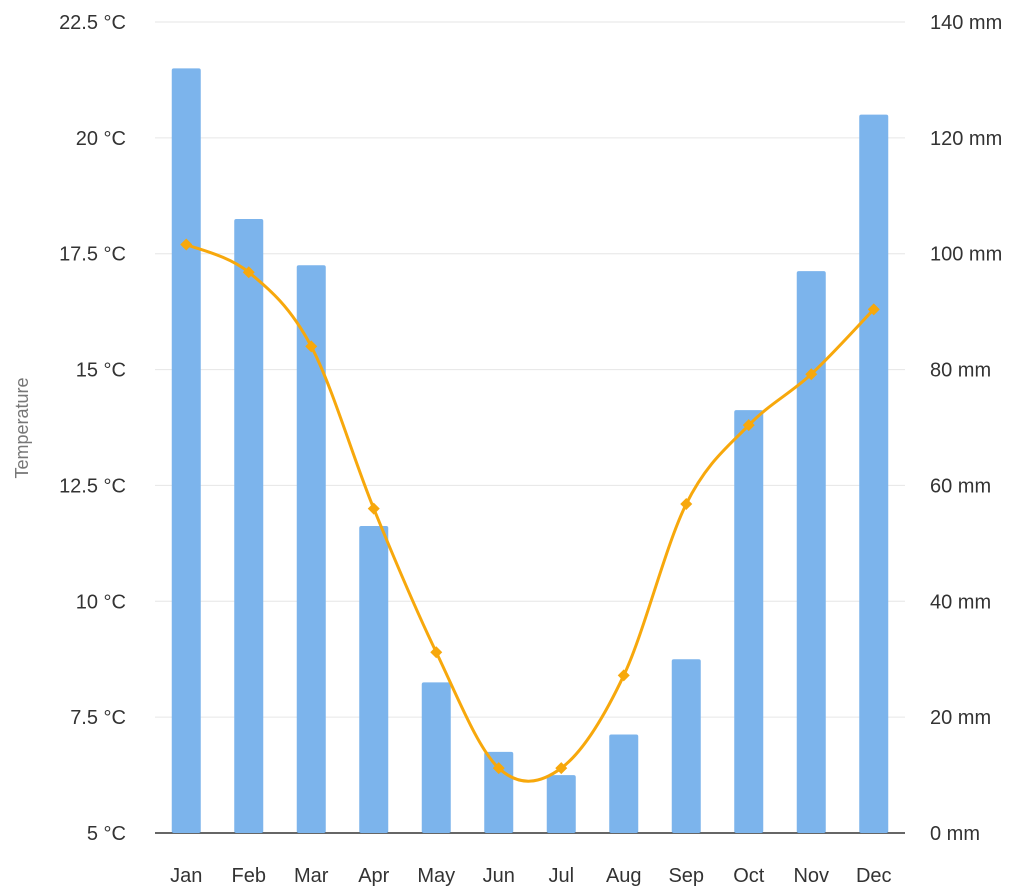 The width and height of the screenshot is (1024, 894). What do you see at coordinates (960, 371) in the screenshot?
I see `right-tick-label: 80 mm` at bounding box center [960, 371].